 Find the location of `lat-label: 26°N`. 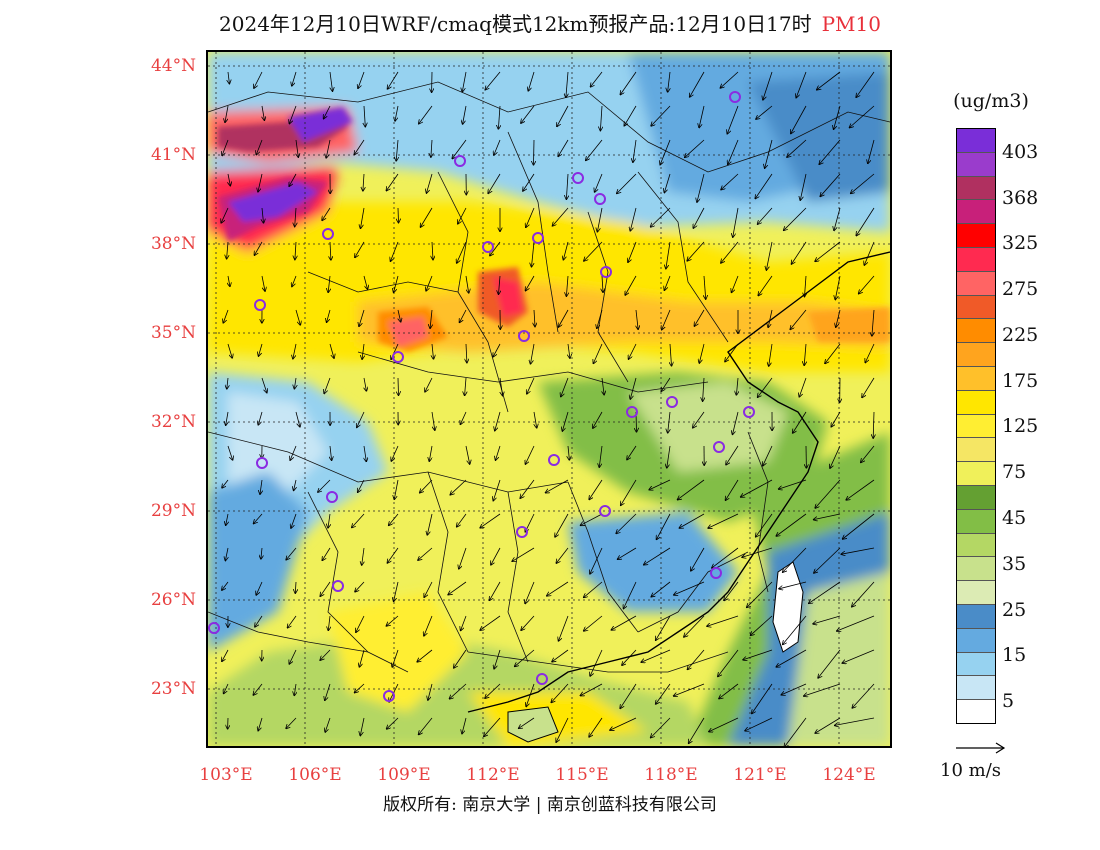

lat-label: 26°N is located at coordinates (173, 600).